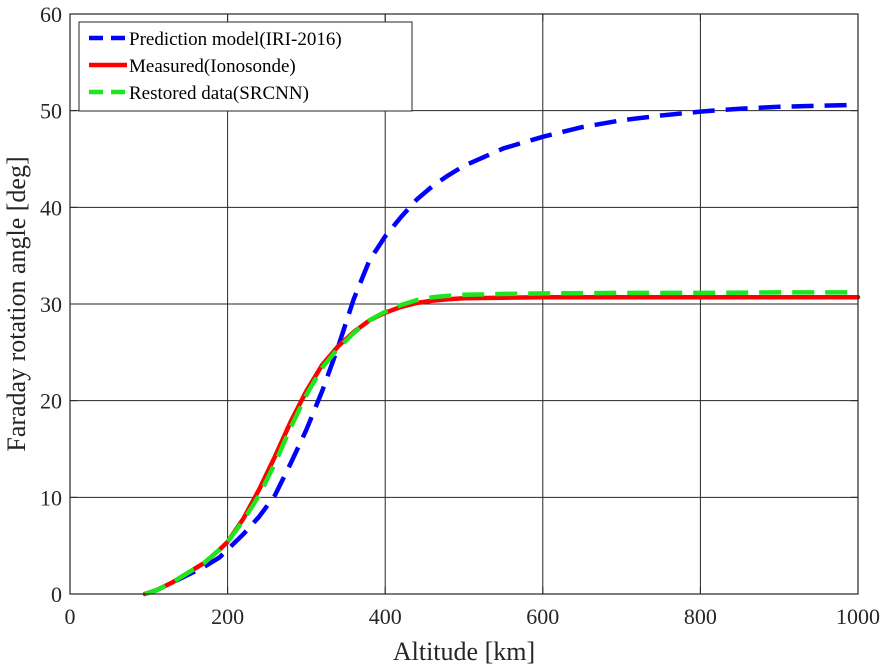 This screenshot has height=672, width=887. Describe the element at coordinates (227, 616) in the screenshot. I see `x-tick-label: 200` at that location.